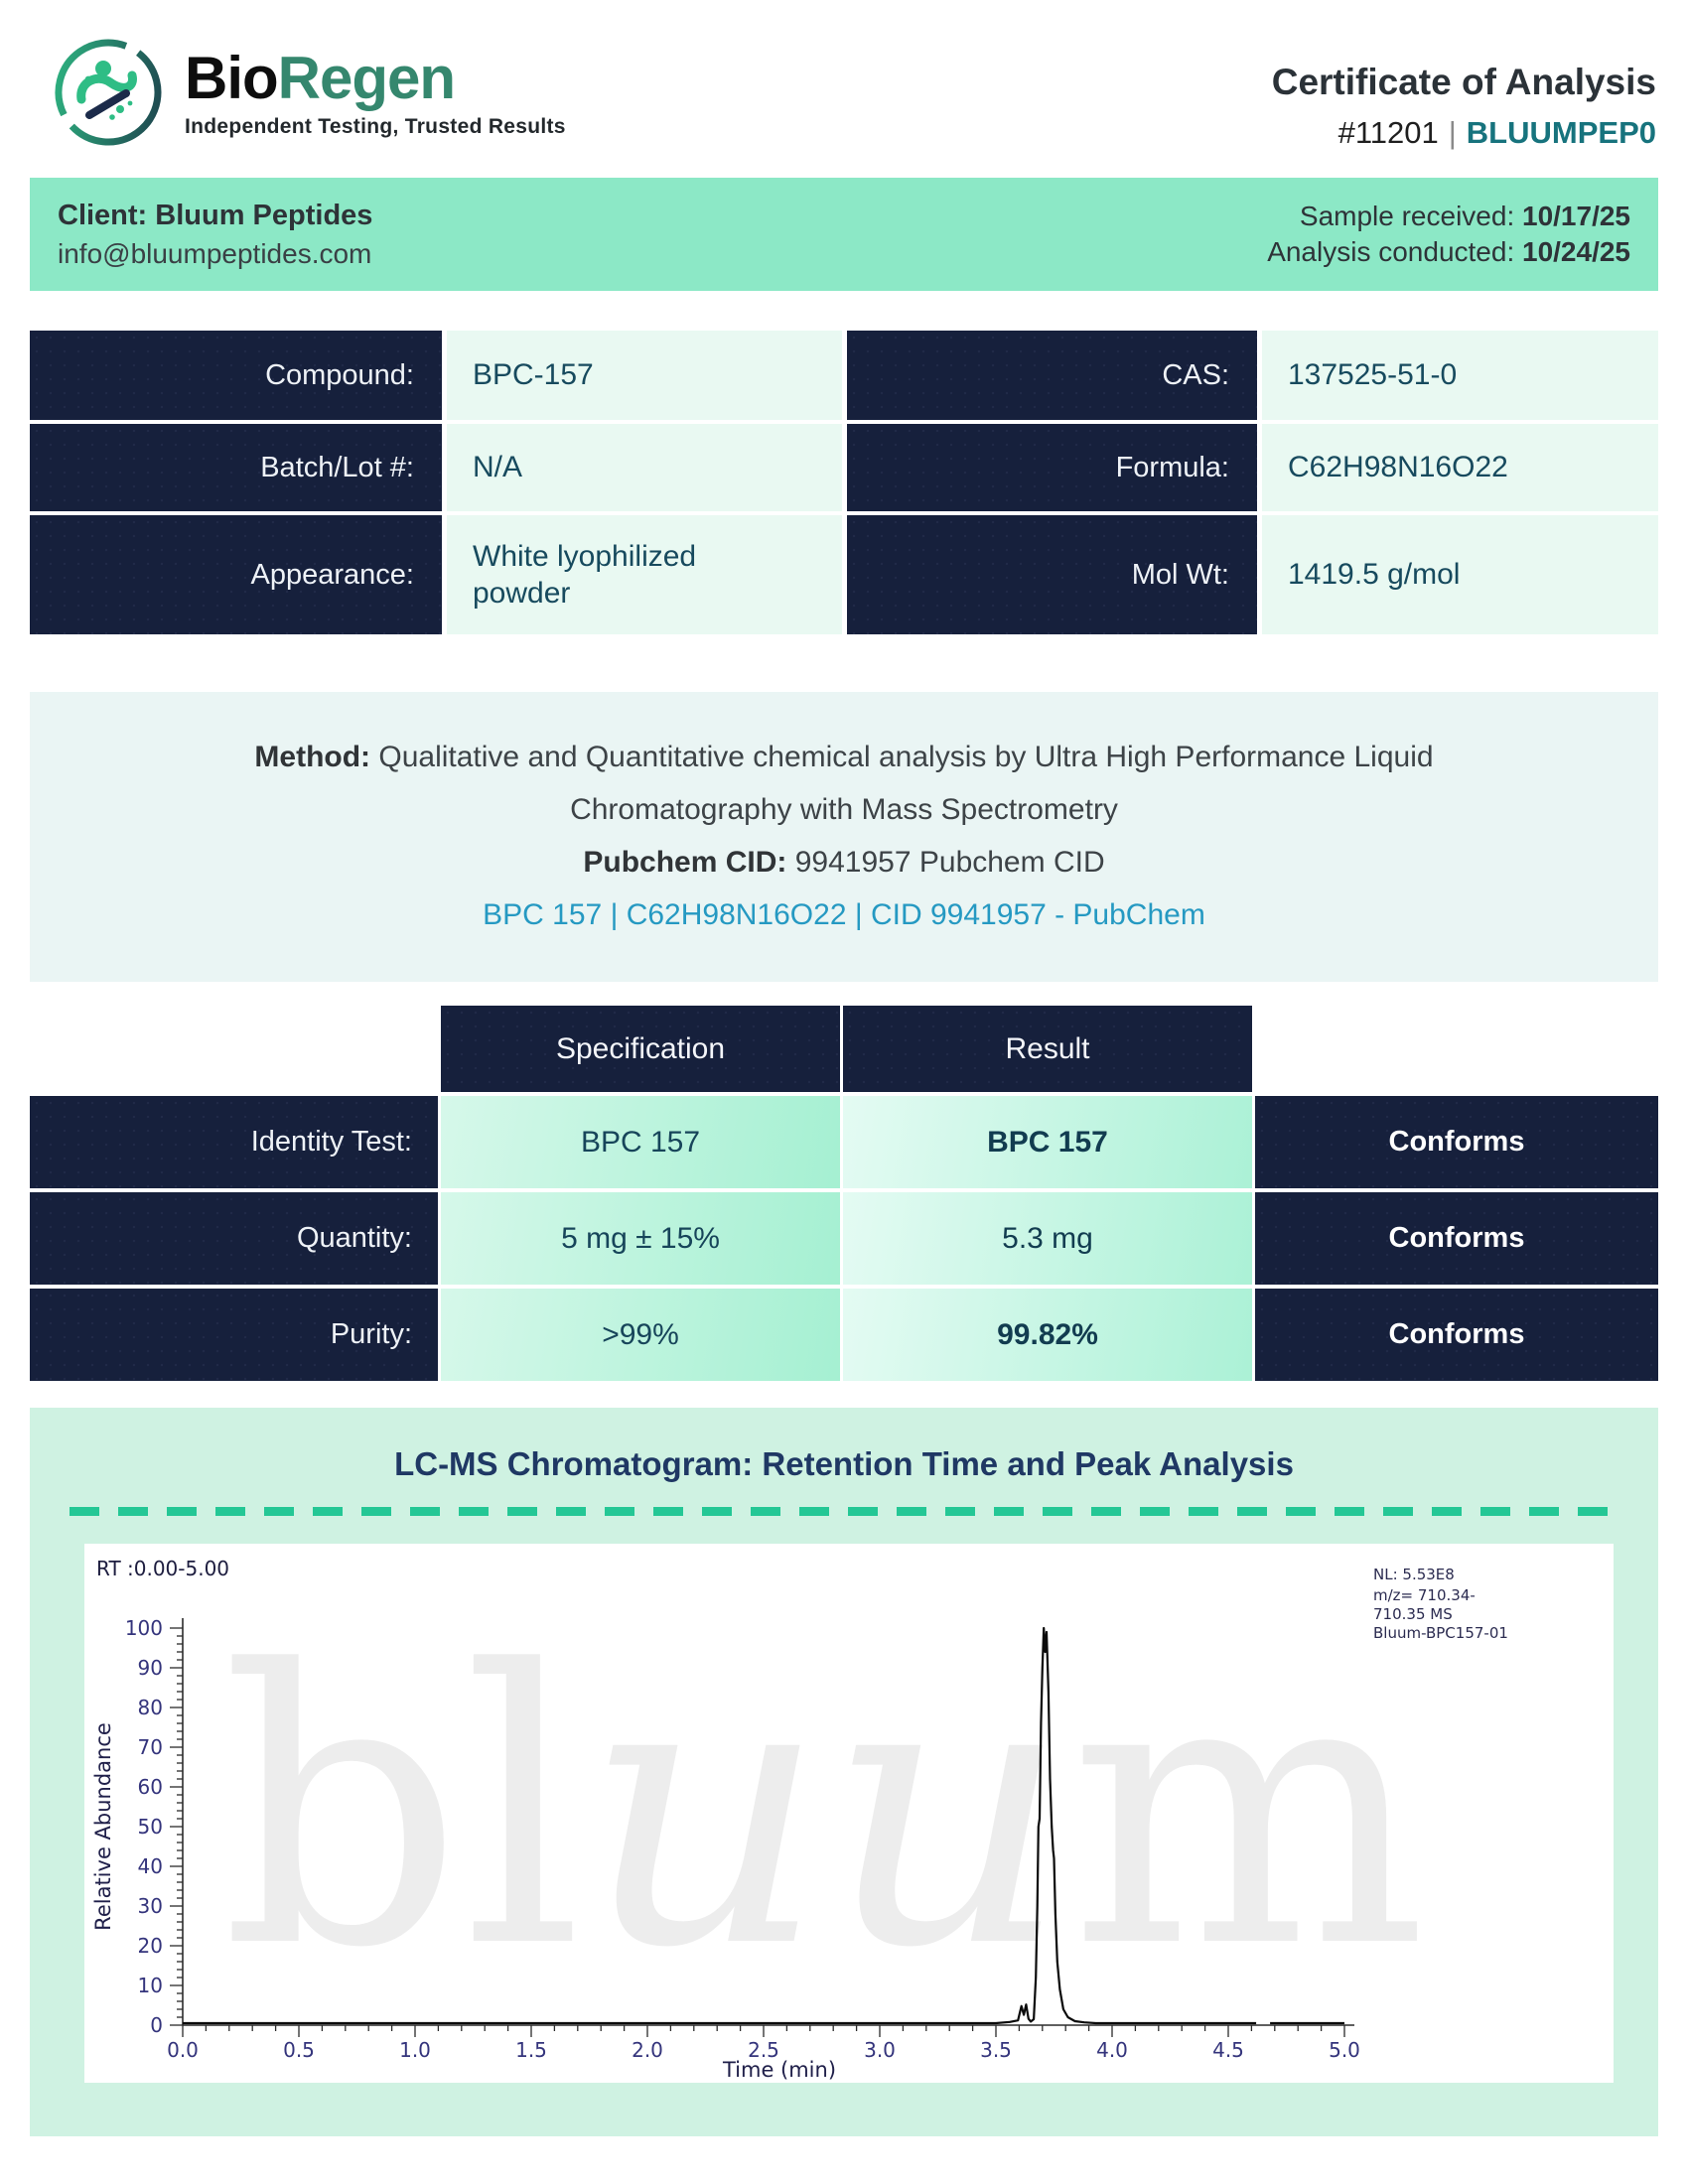 The width and height of the screenshot is (1688, 2184). I want to click on svg-text: 1.0, so click(415, 2050).